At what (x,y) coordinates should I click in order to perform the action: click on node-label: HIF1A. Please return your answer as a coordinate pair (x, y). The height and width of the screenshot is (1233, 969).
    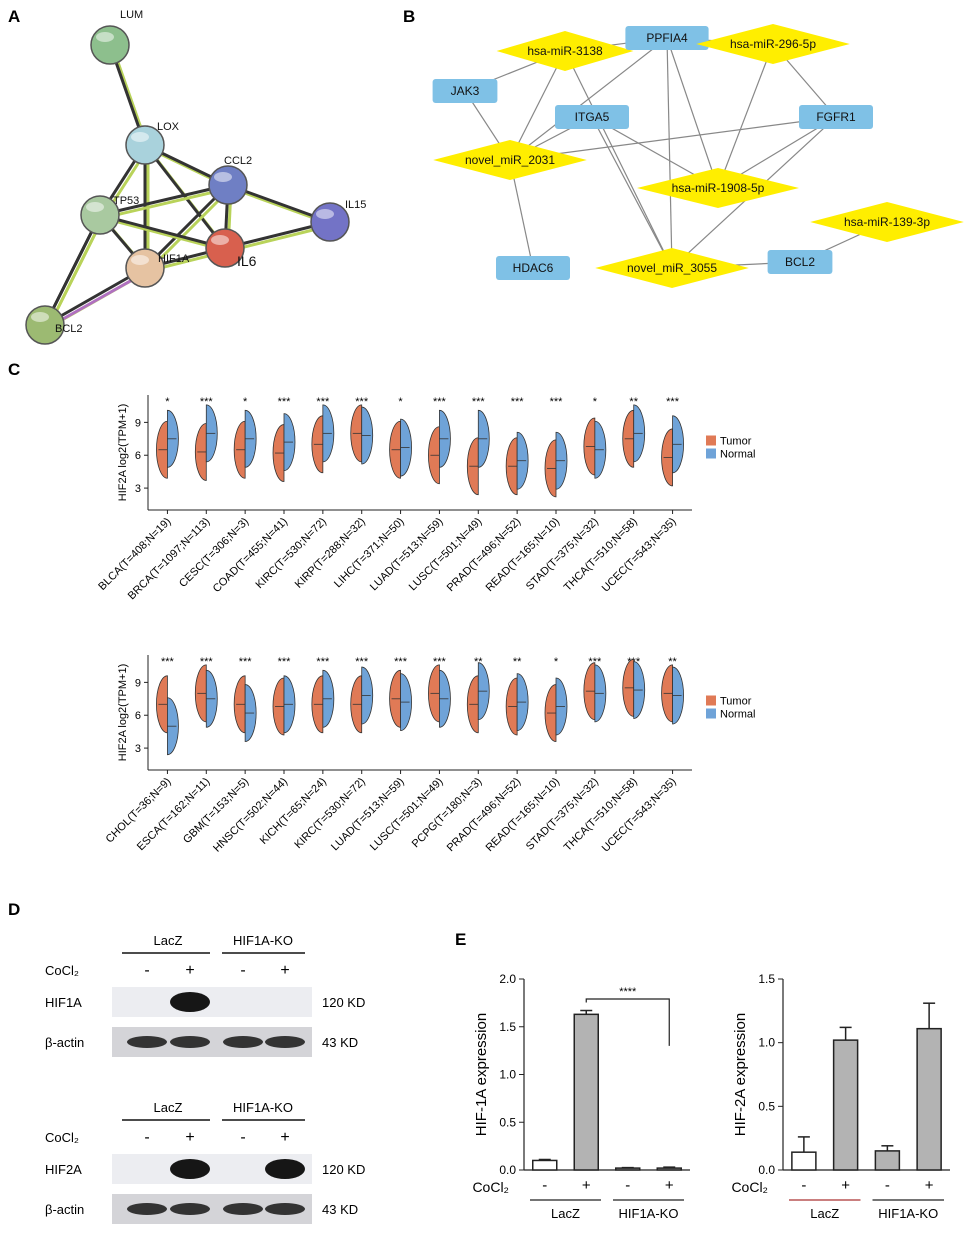
    Looking at the image, I should click on (174, 259).